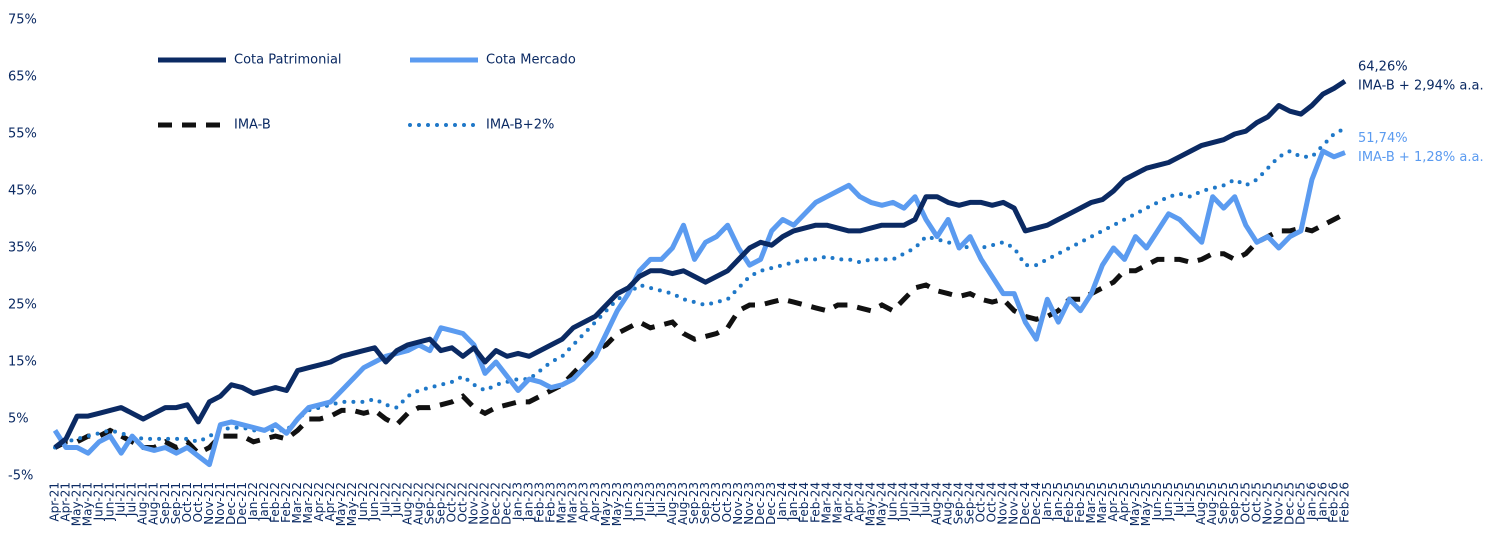  Describe the element at coordinates (22, 248) in the screenshot. I see `y-tick-label: 35%` at that location.